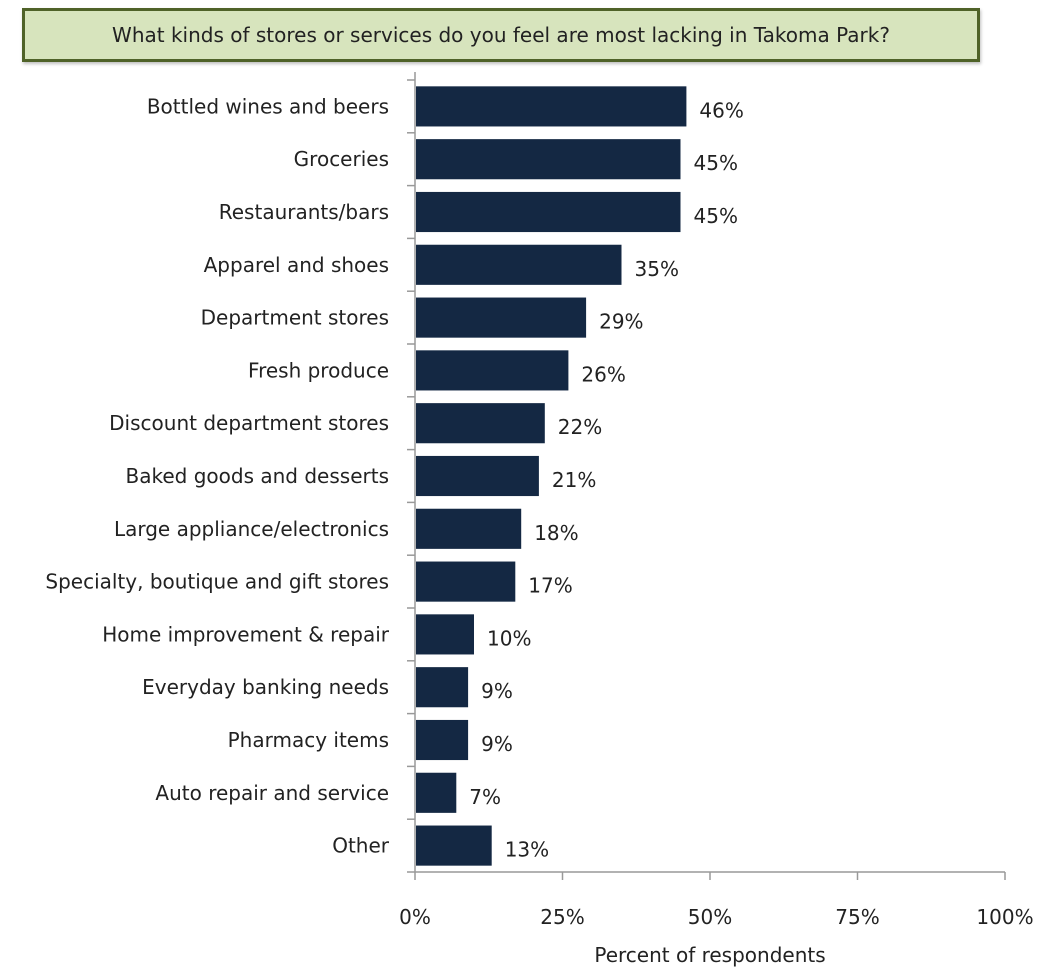 The height and width of the screenshot is (968, 1042). I want to click on value-label-9: 17%, so click(550, 586).